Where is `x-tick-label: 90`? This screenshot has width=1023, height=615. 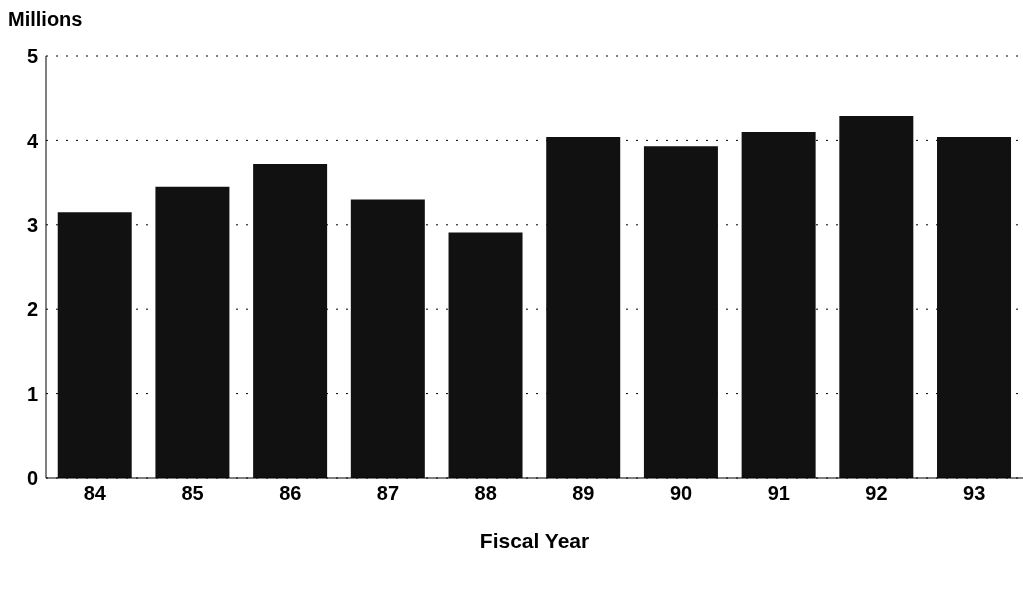
x-tick-label: 90 is located at coordinates (681, 493).